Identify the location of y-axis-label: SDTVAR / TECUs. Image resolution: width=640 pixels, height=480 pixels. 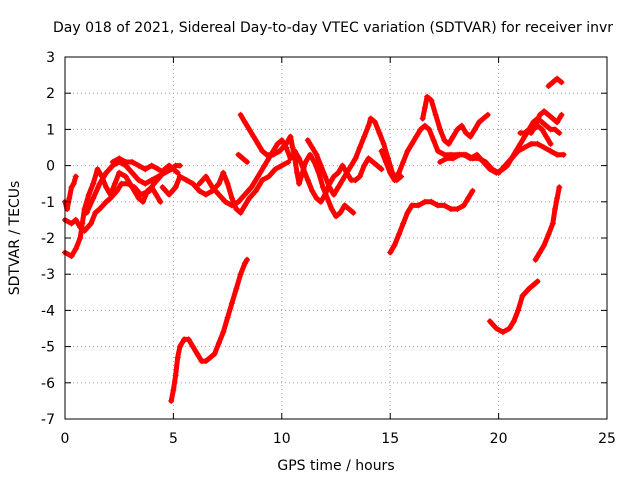
(15, 238).